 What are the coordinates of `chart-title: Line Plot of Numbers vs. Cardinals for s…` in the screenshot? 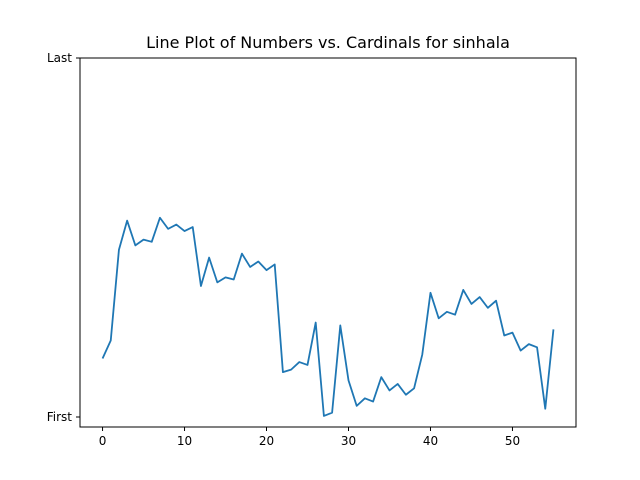 It's located at (328, 42).